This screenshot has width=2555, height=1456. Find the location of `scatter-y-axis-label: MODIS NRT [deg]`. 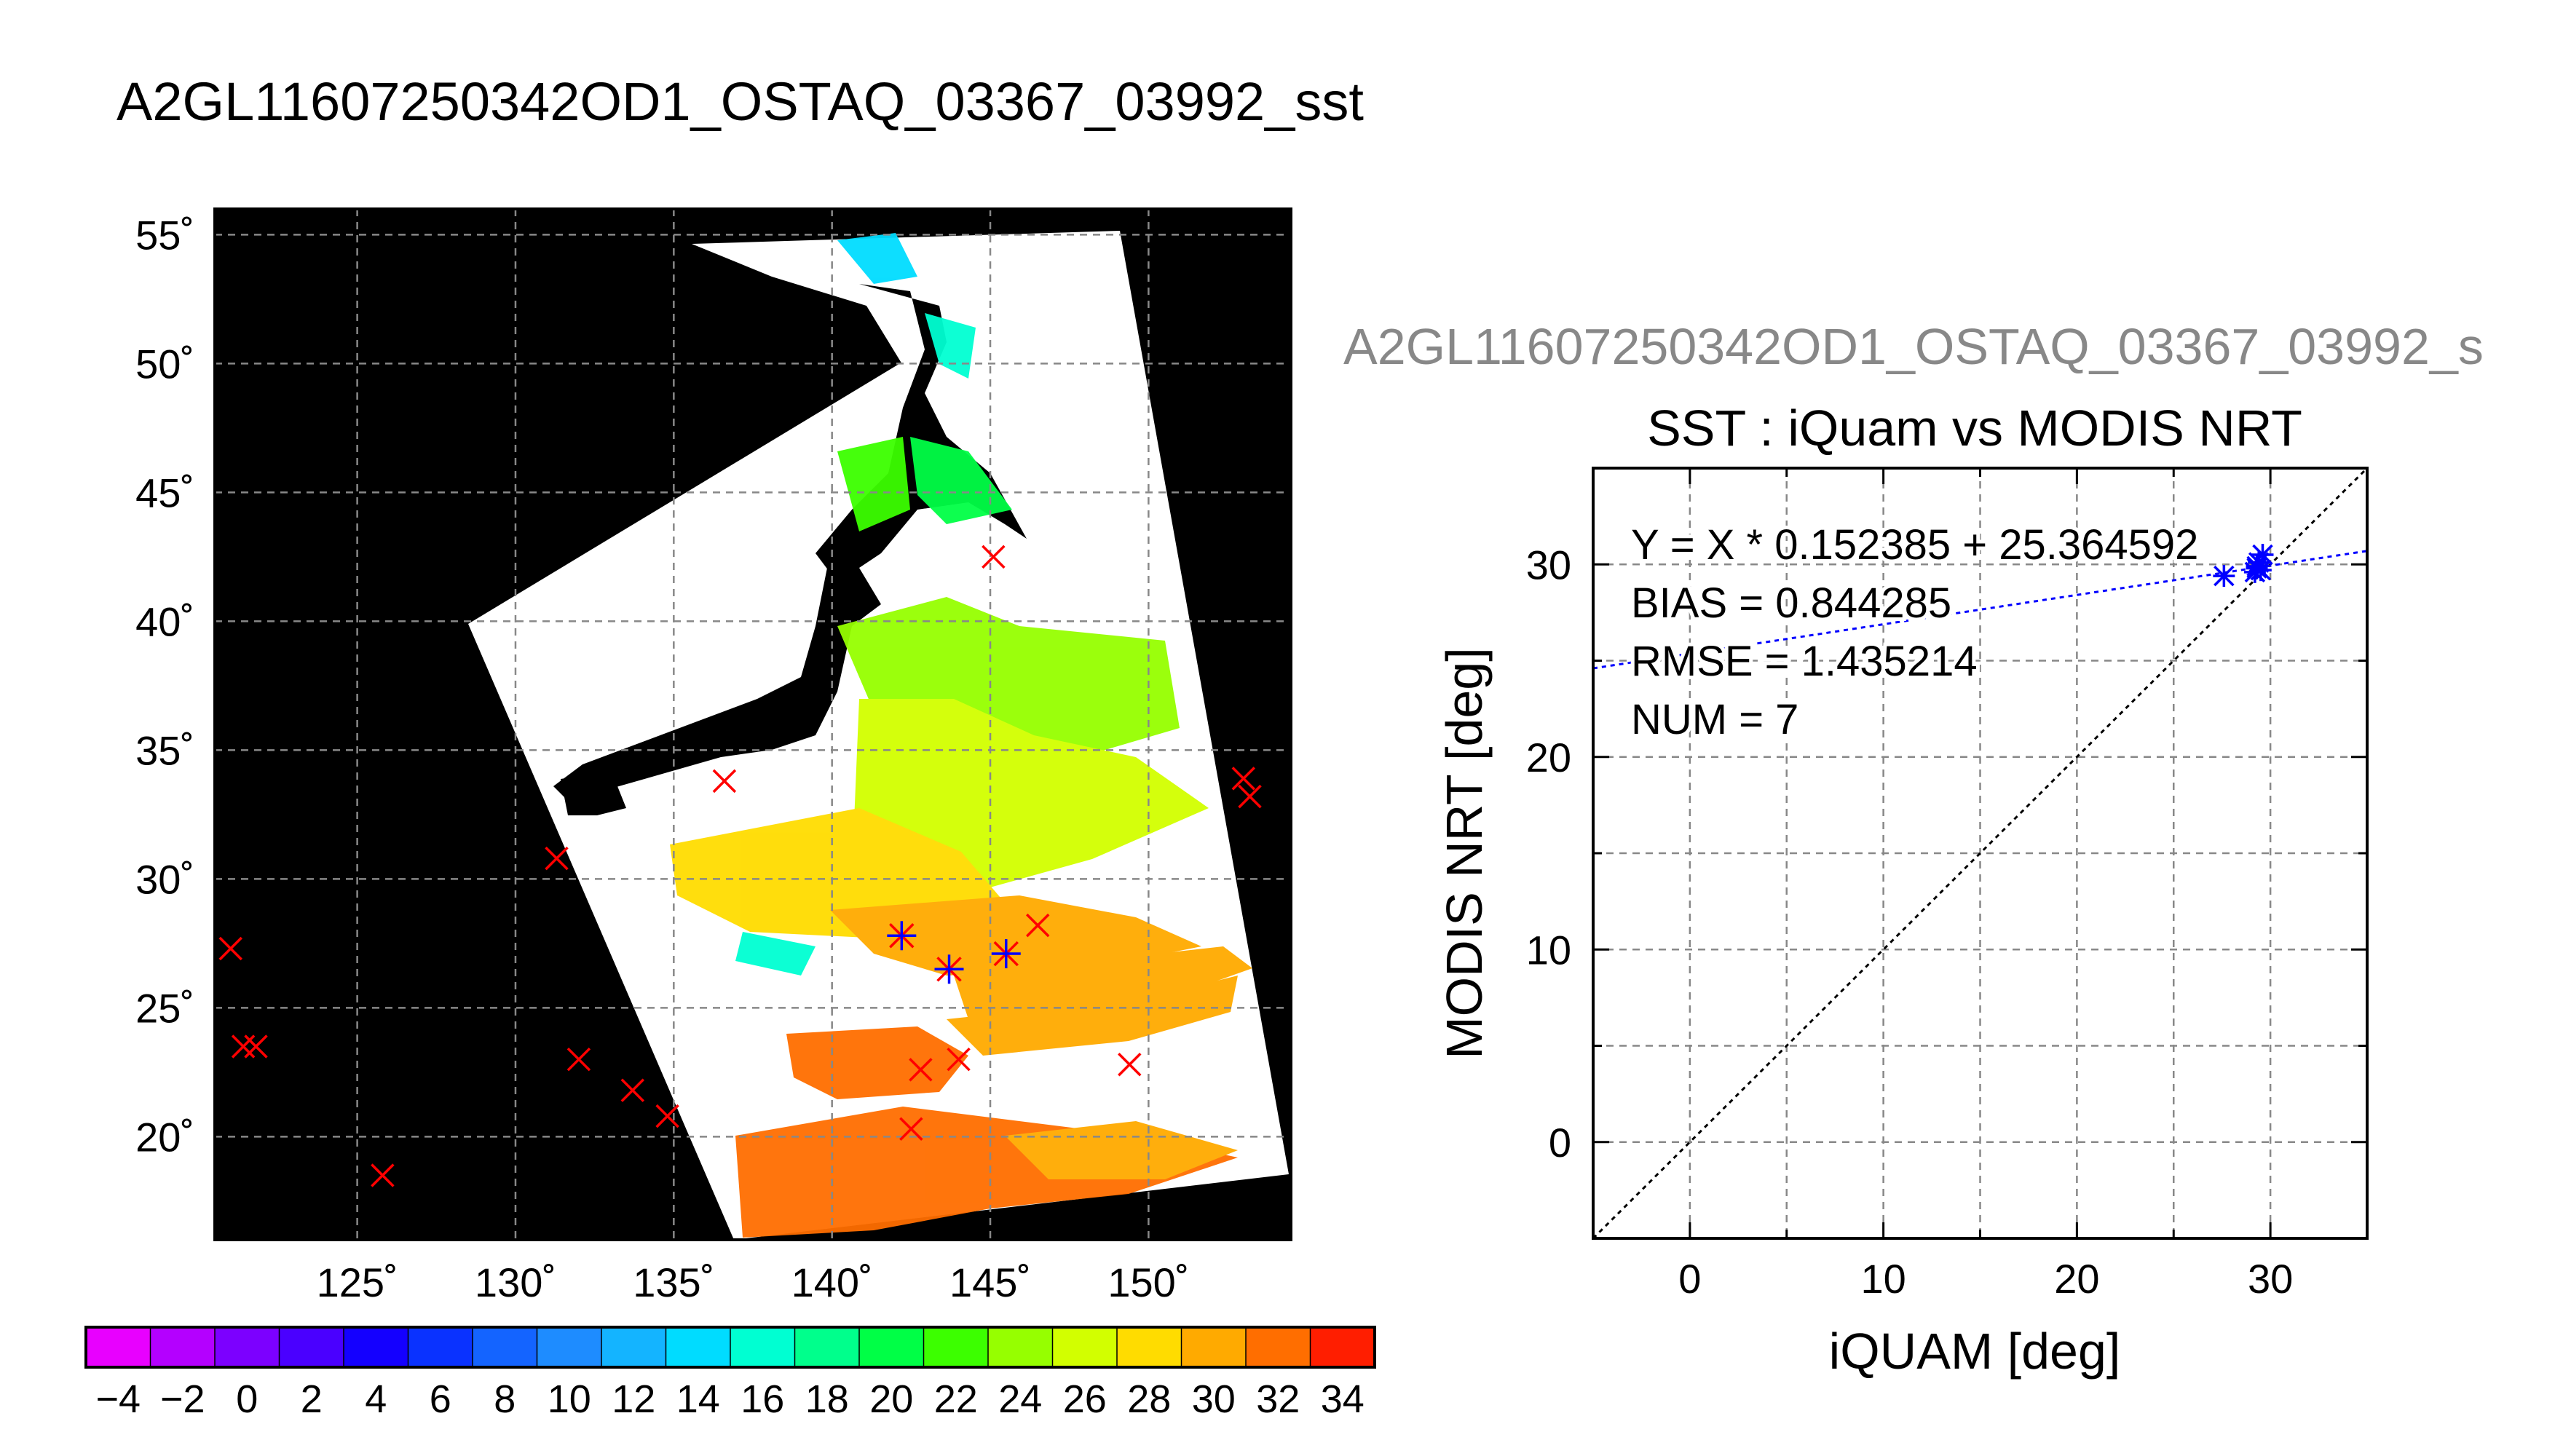

scatter-y-axis-label: MODIS NRT [deg] is located at coordinates (1464, 853).